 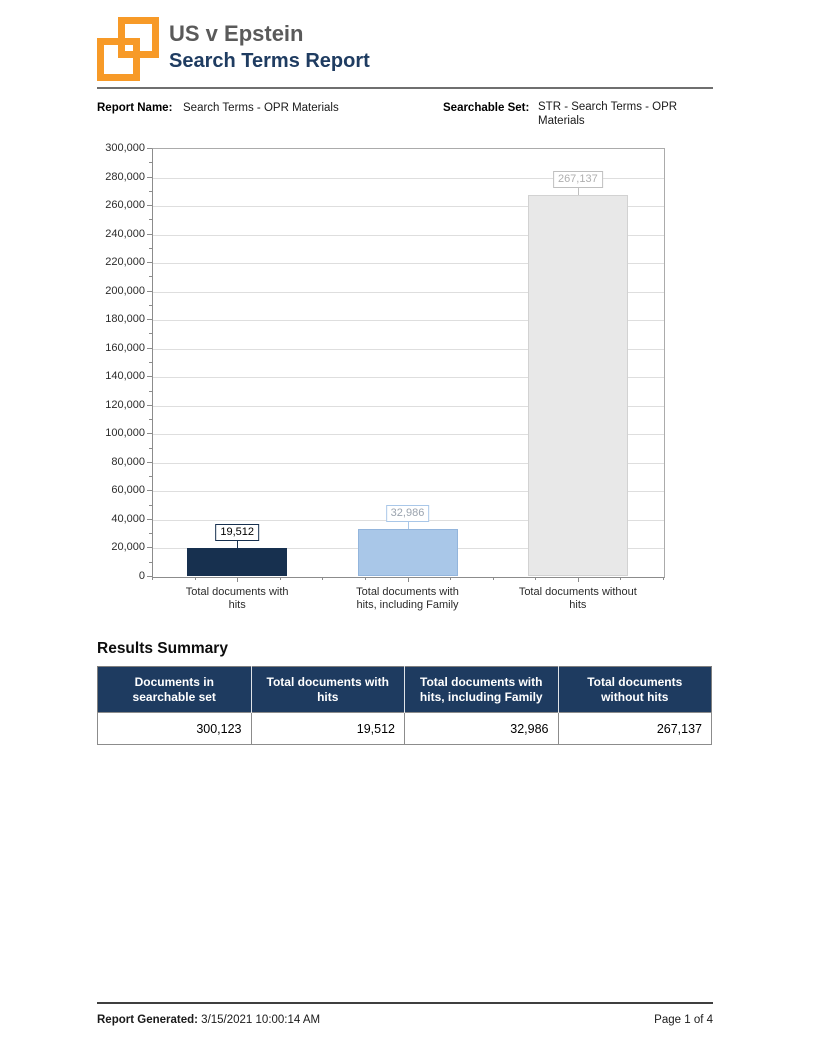 What do you see at coordinates (269, 61) in the screenshot?
I see `report-title: Search Terms Report` at bounding box center [269, 61].